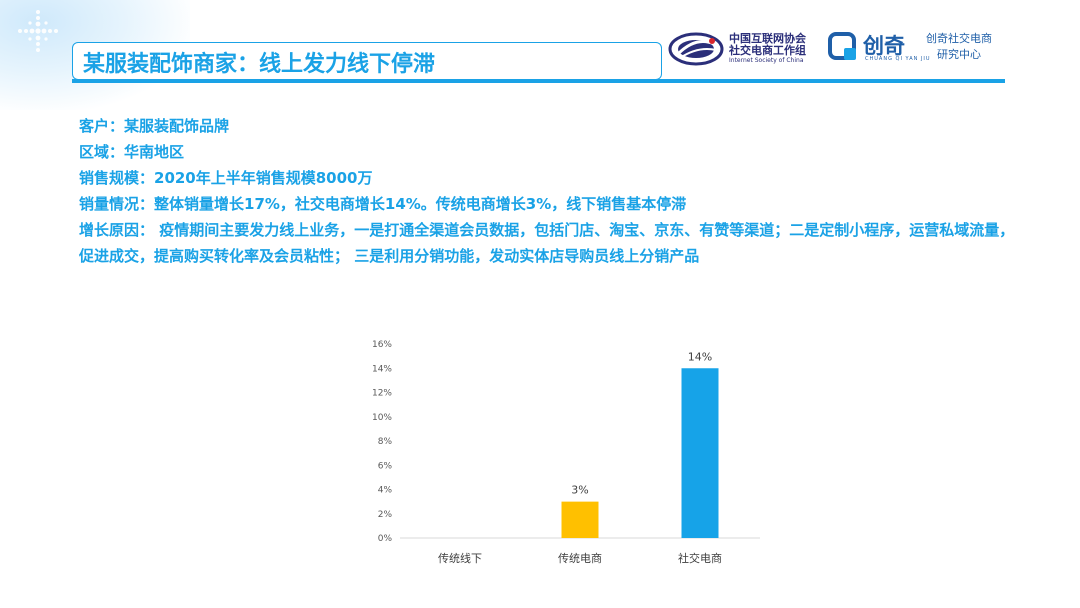  What do you see at coordinates (700, 356) in the screenshot?
I see `data-label: 14%` at bounding box center [700, 356].